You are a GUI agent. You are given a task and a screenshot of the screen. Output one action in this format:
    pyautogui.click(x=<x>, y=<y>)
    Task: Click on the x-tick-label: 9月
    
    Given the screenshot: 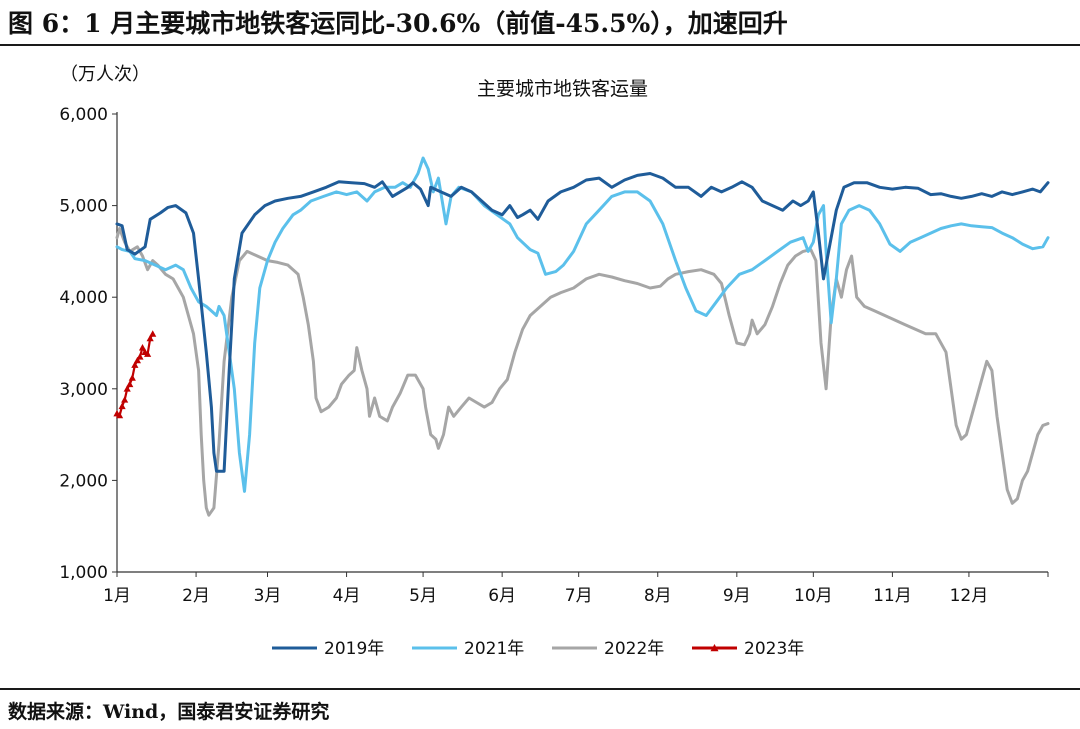 What is the action you would take?
    pyautogui.click(x=737, y=596)
    